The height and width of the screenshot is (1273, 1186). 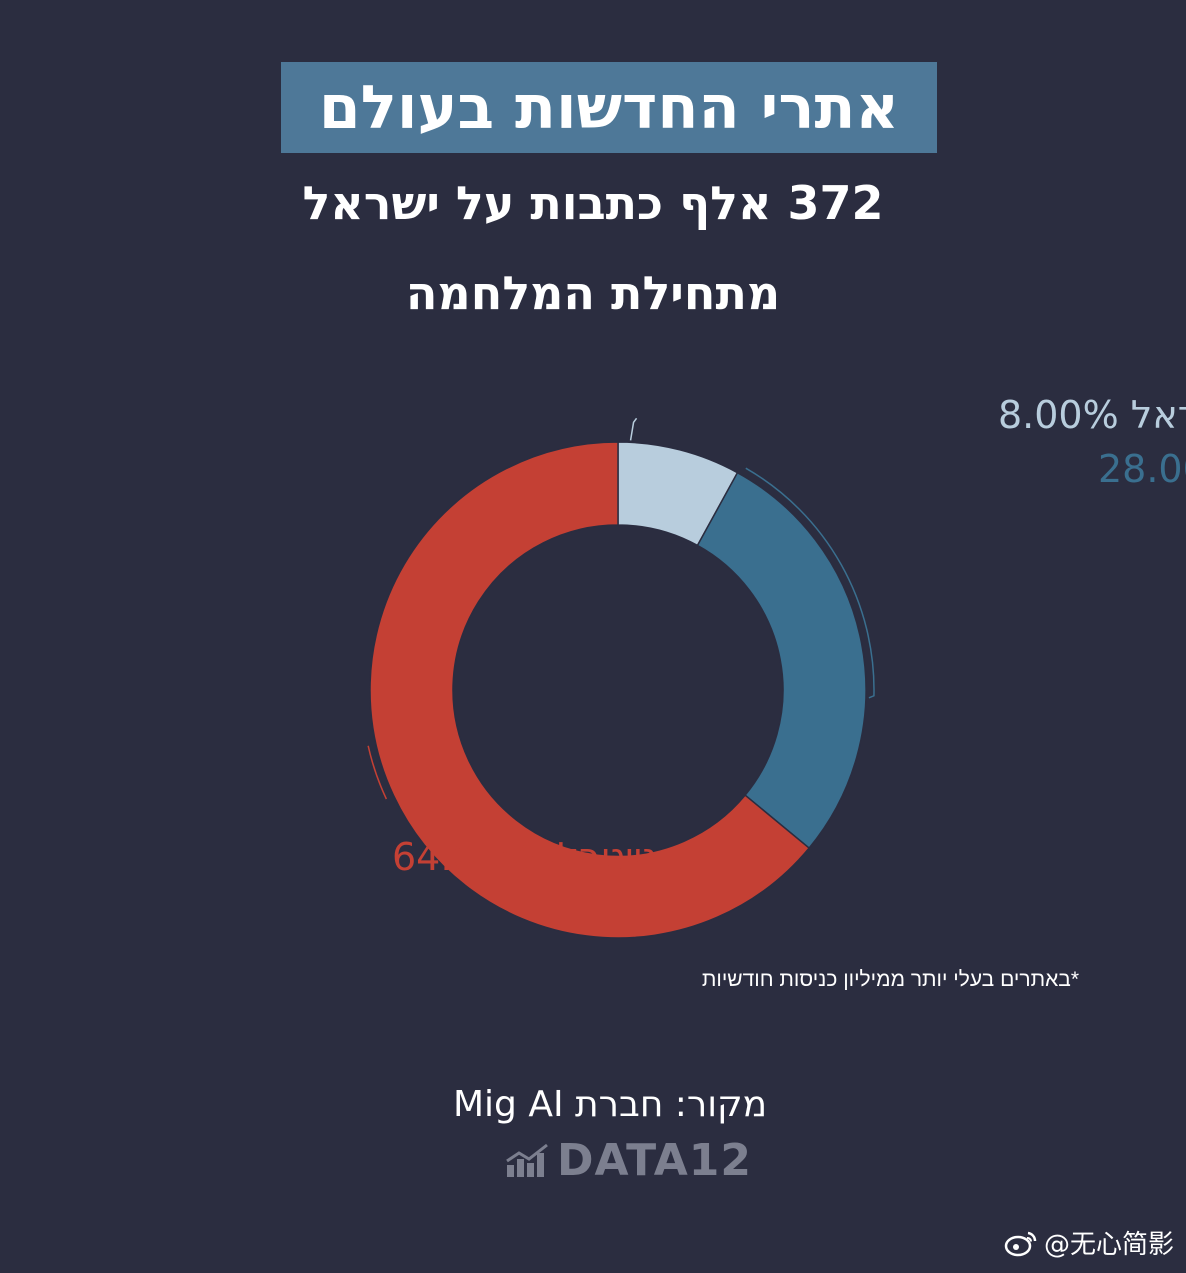 I want to click on slice-label-0: בעד ישראל 8.00%, so click(x=1092, y=415).